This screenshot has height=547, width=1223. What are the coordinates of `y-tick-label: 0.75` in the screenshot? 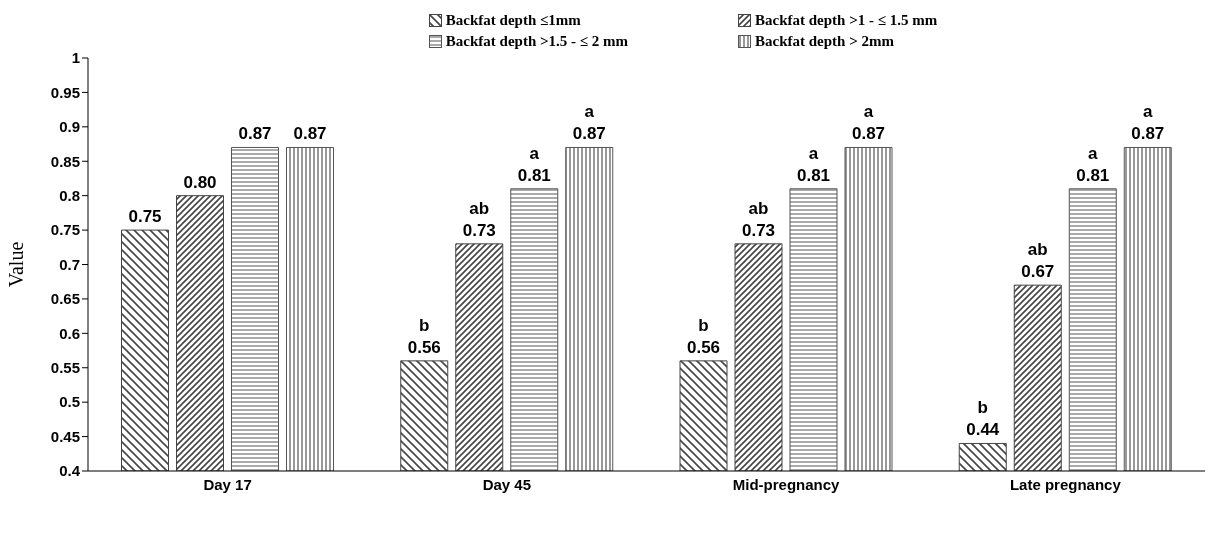 It's located at (65, 230).